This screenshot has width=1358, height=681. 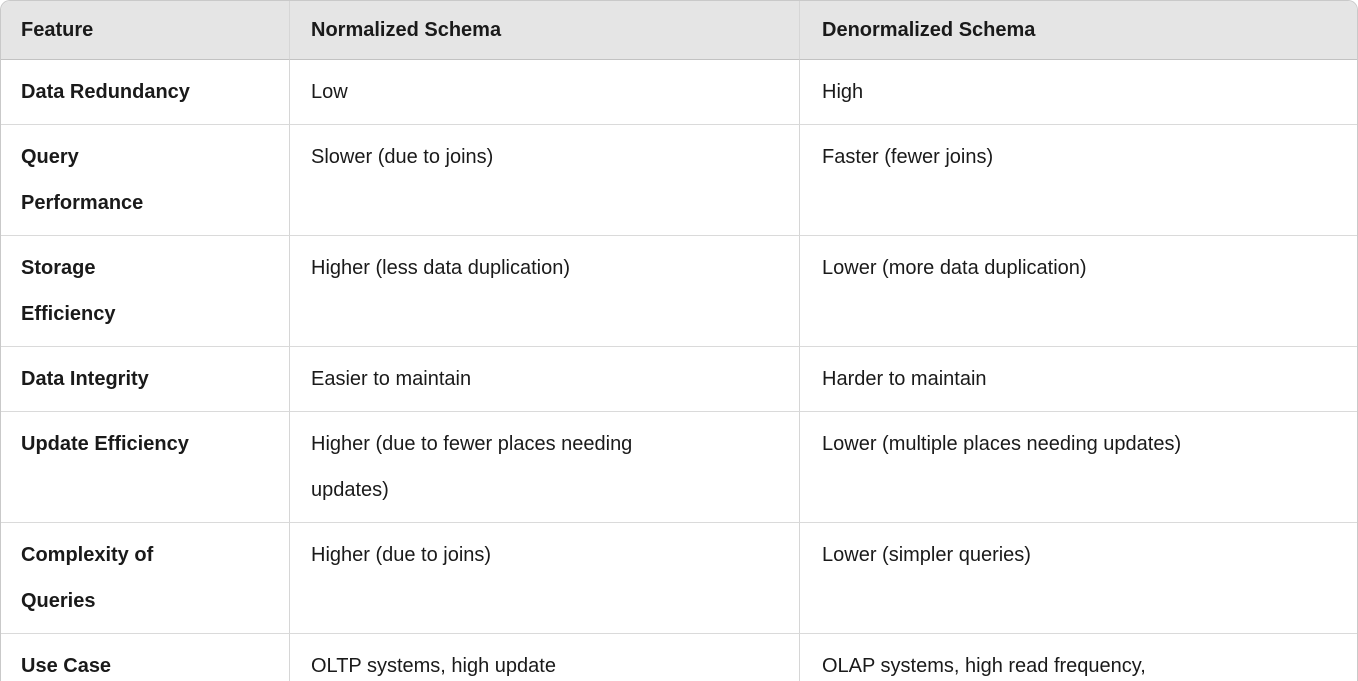 What do you see at coordinates (1078, 30) in the screenshot?
I see `column-header-denormalized-schema: Denormalized Schema` at bounding box center [1078, 30].